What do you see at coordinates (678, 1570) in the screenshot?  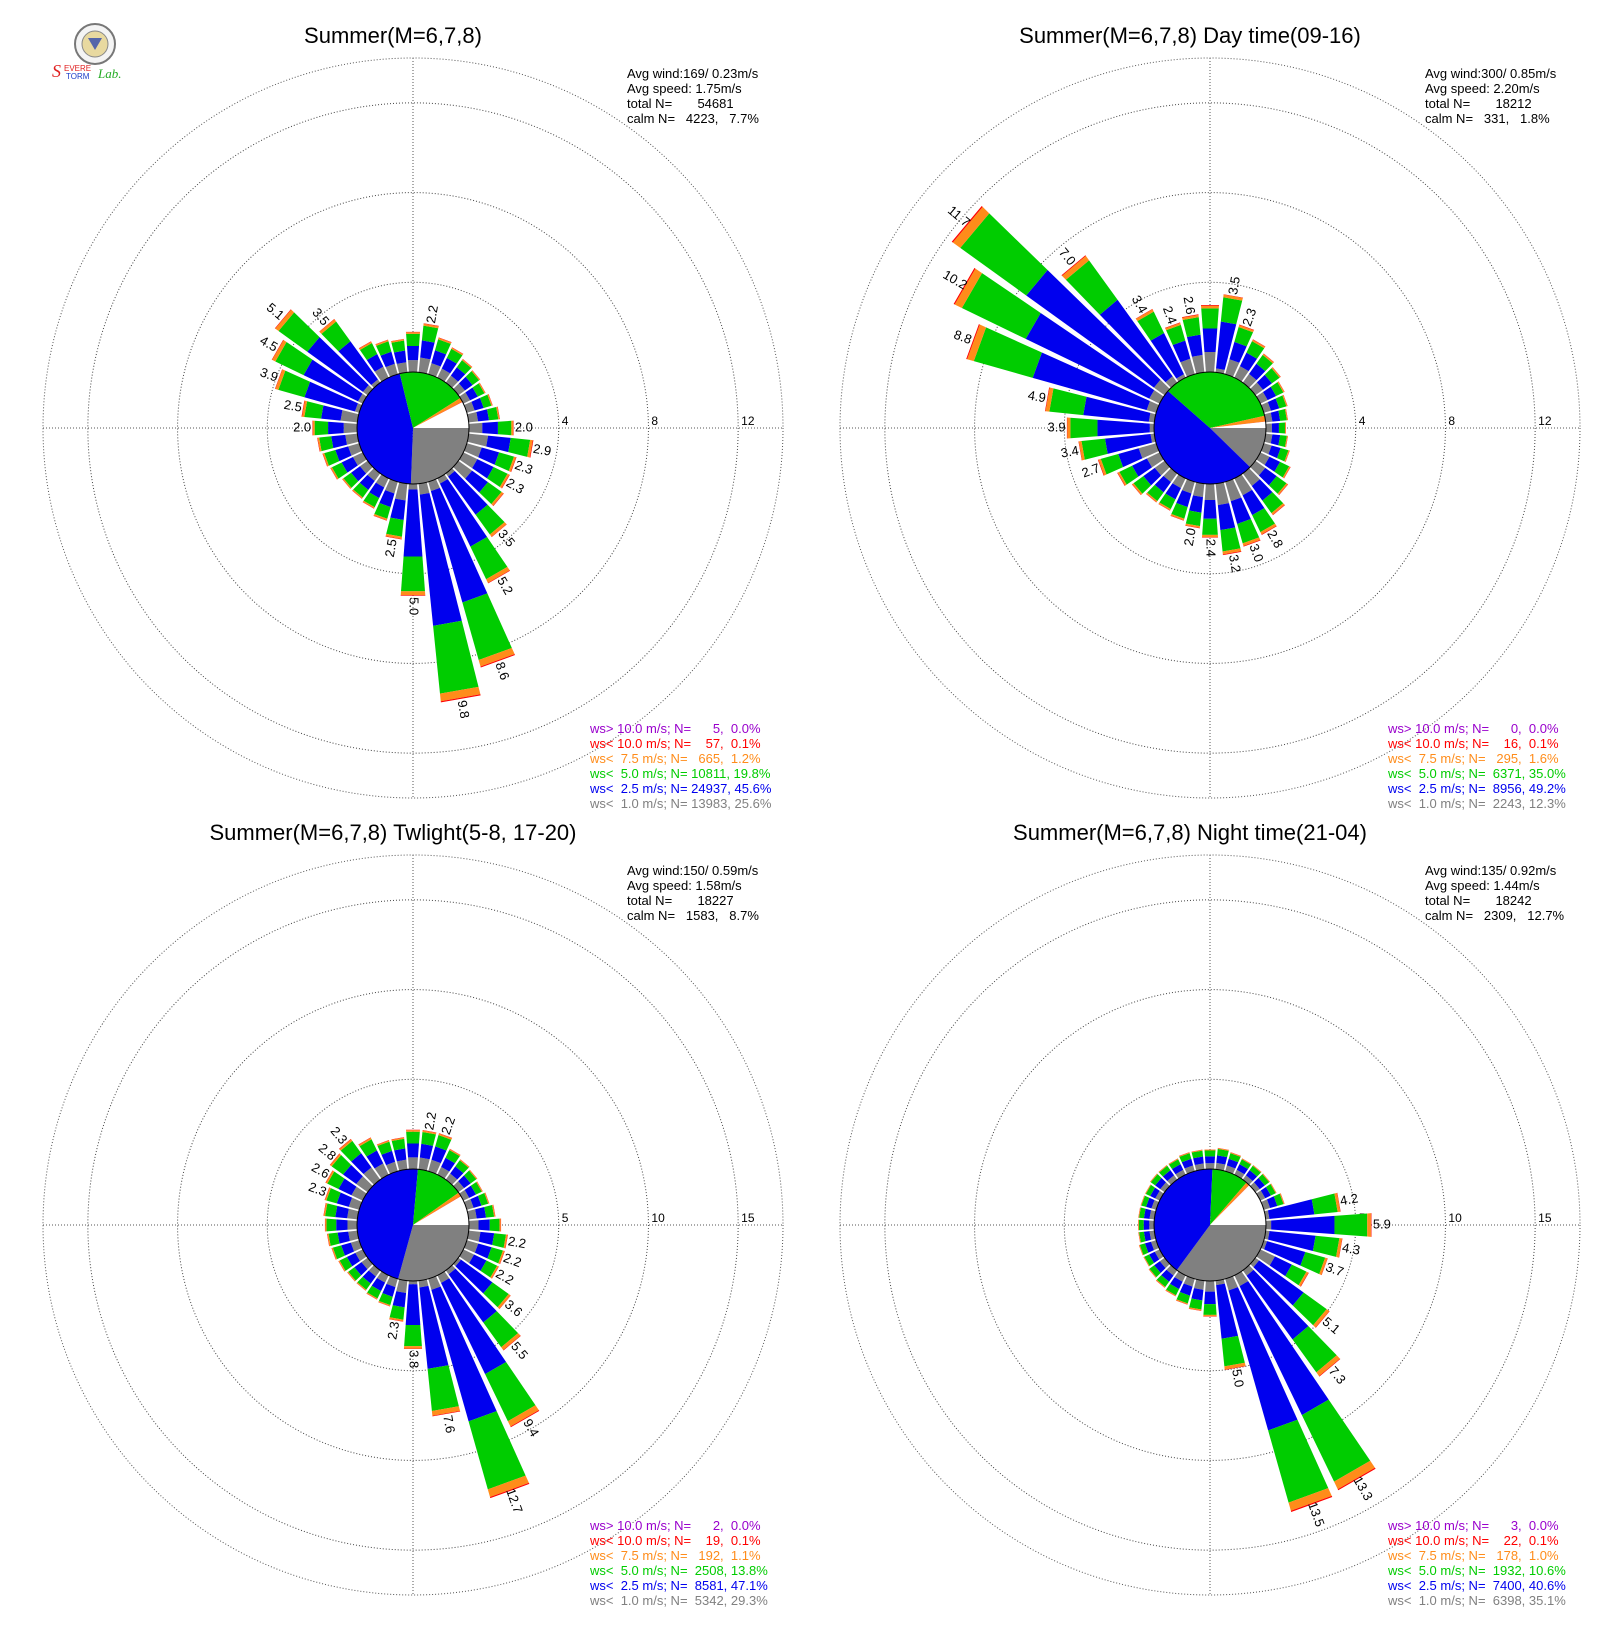 I see `legend-entry: ws< 5.0 m/s; N= 2508, 13.8%` at bounding box center [678, 1570].